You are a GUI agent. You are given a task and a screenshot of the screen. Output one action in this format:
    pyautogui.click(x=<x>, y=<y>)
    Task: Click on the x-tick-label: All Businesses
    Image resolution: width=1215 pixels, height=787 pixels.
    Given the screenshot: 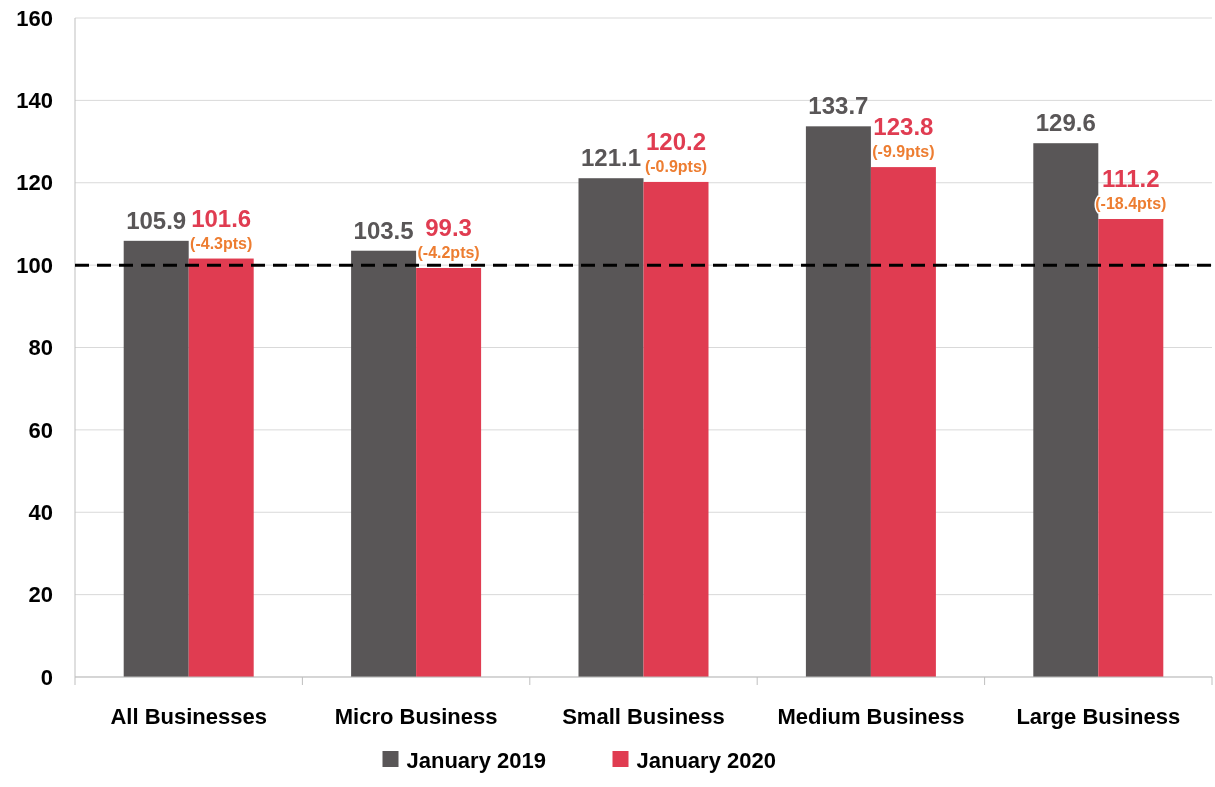 What is the action you would take?
    pyautogui.click(x=188, y=716)
    